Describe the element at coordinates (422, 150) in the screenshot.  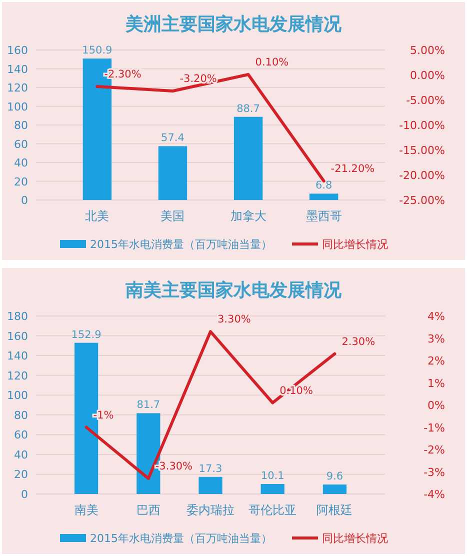
I see `y2-tick-label: -15.00%` at that location.